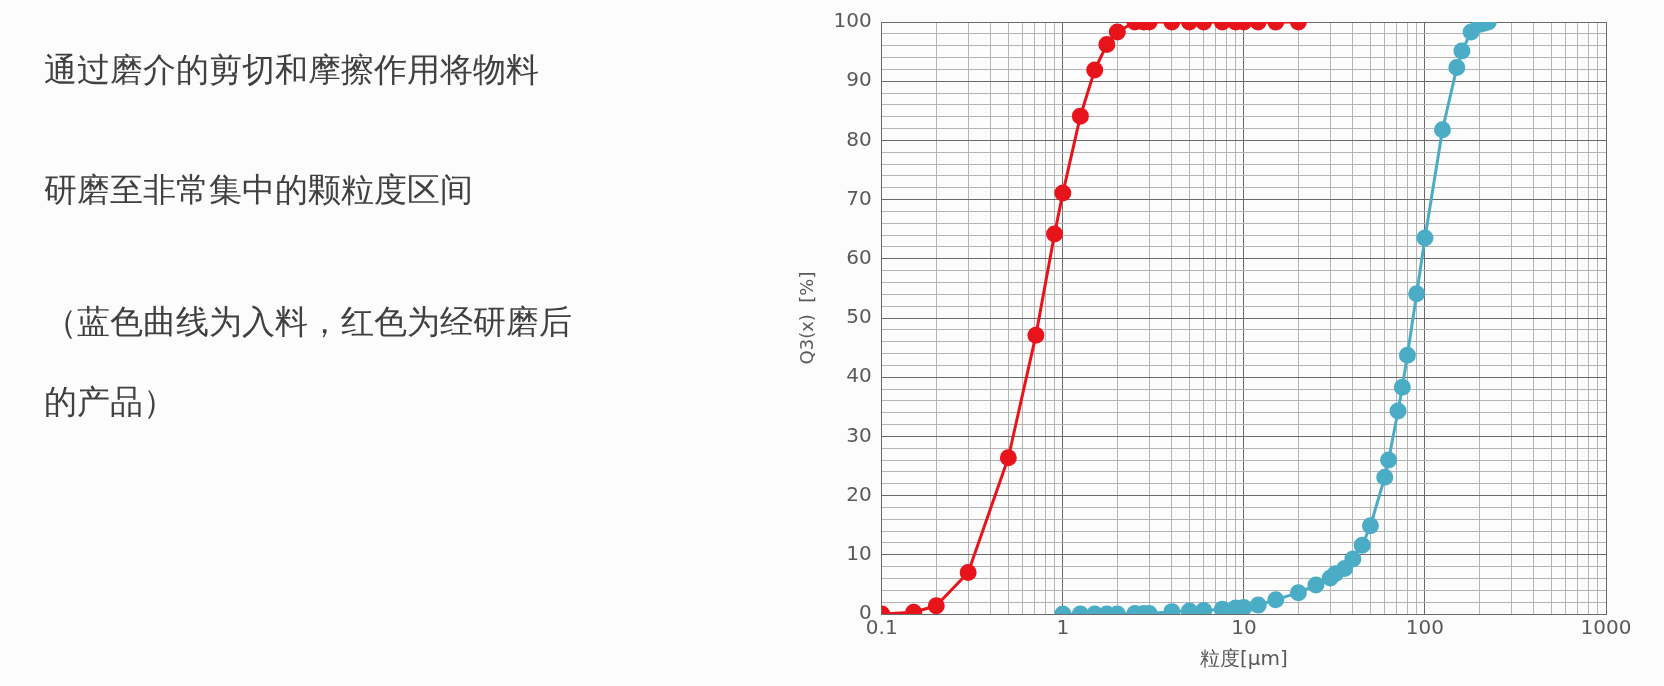 This screenshot has width=1664, height=686. Describe the element at coordinates (859, 316) in the screenshot. I see `y-tick-label: 50` at that location.